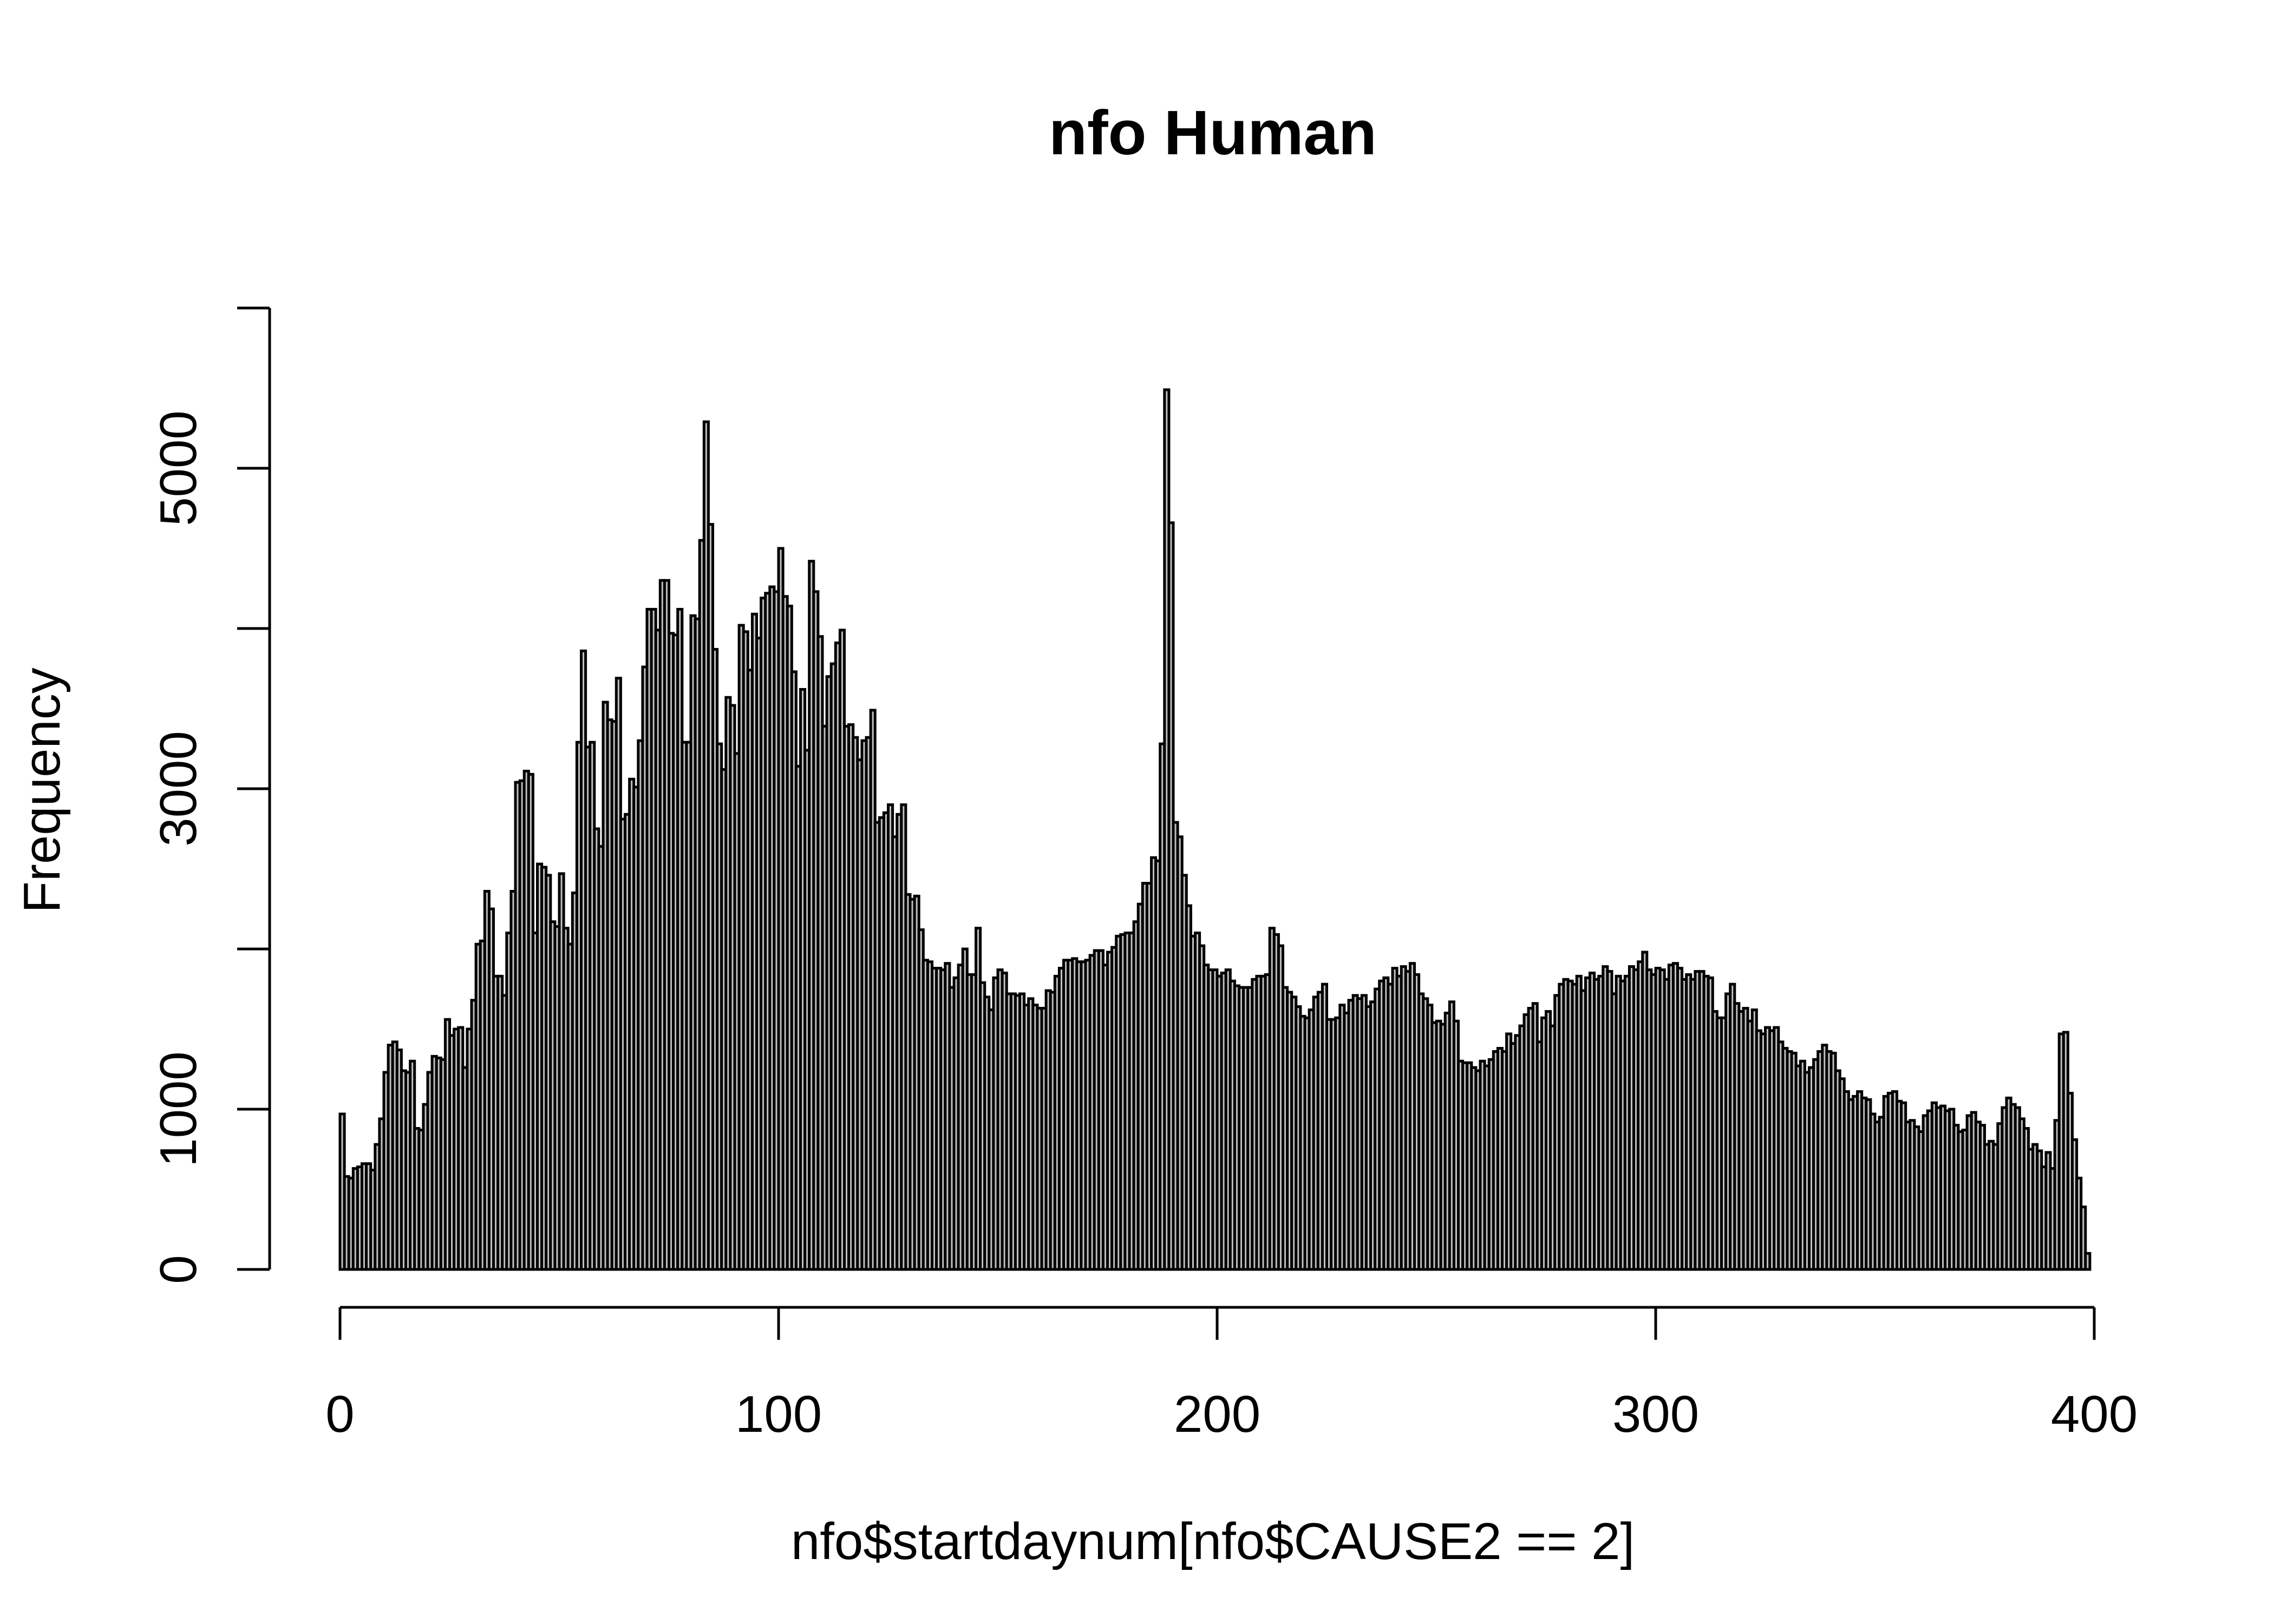  What do you see at coordinates (210, 795) in the screenshot?
I see `y-axis: 0 1000 3000 5000` at bounding box center [210, 795].